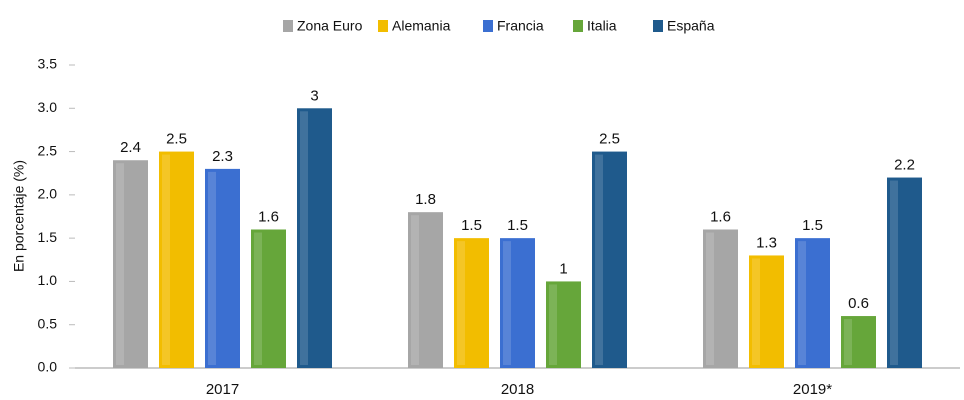  I want to click on data-label: 1.8, so click(425, 199).